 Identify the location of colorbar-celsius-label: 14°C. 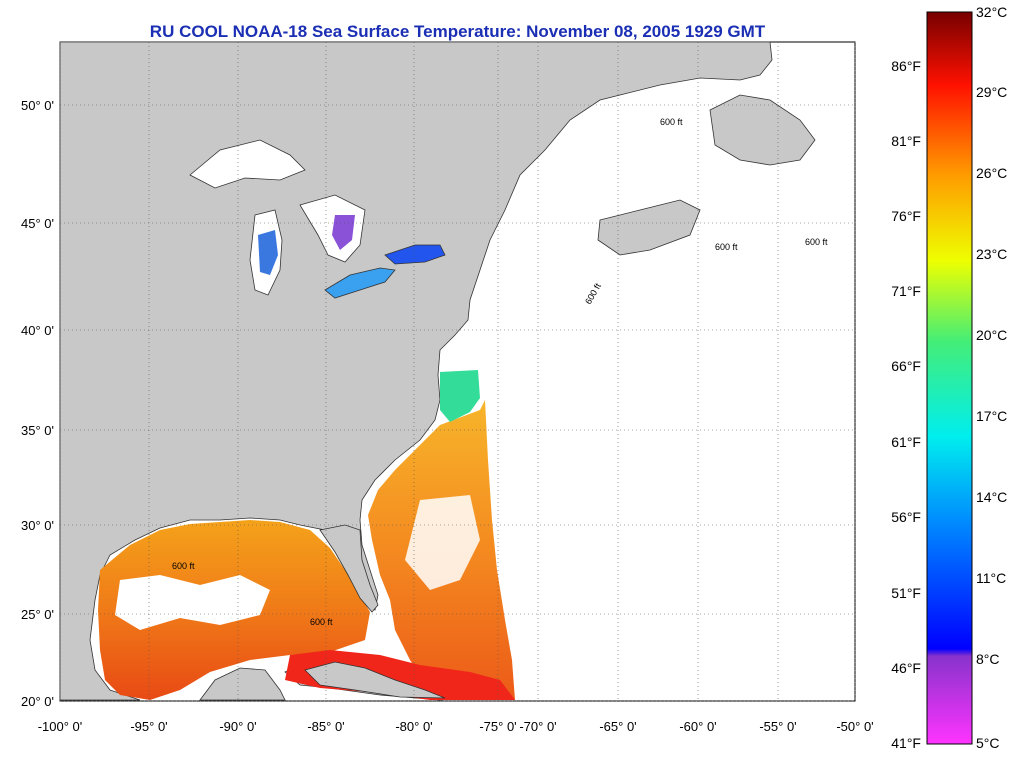
(991, 497).